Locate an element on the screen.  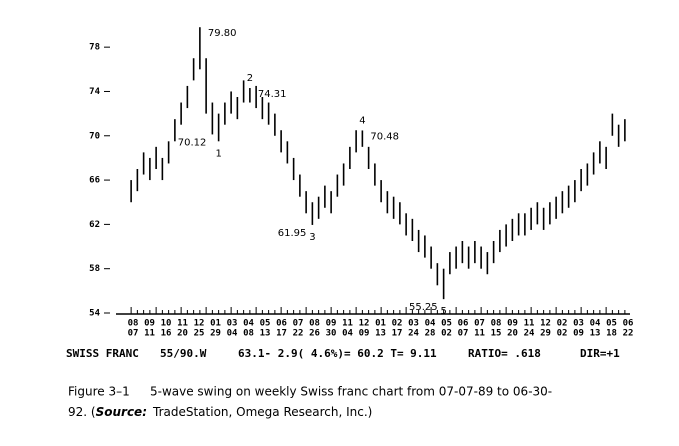
annotation: 61.95 is located at coordinates (292, 233).